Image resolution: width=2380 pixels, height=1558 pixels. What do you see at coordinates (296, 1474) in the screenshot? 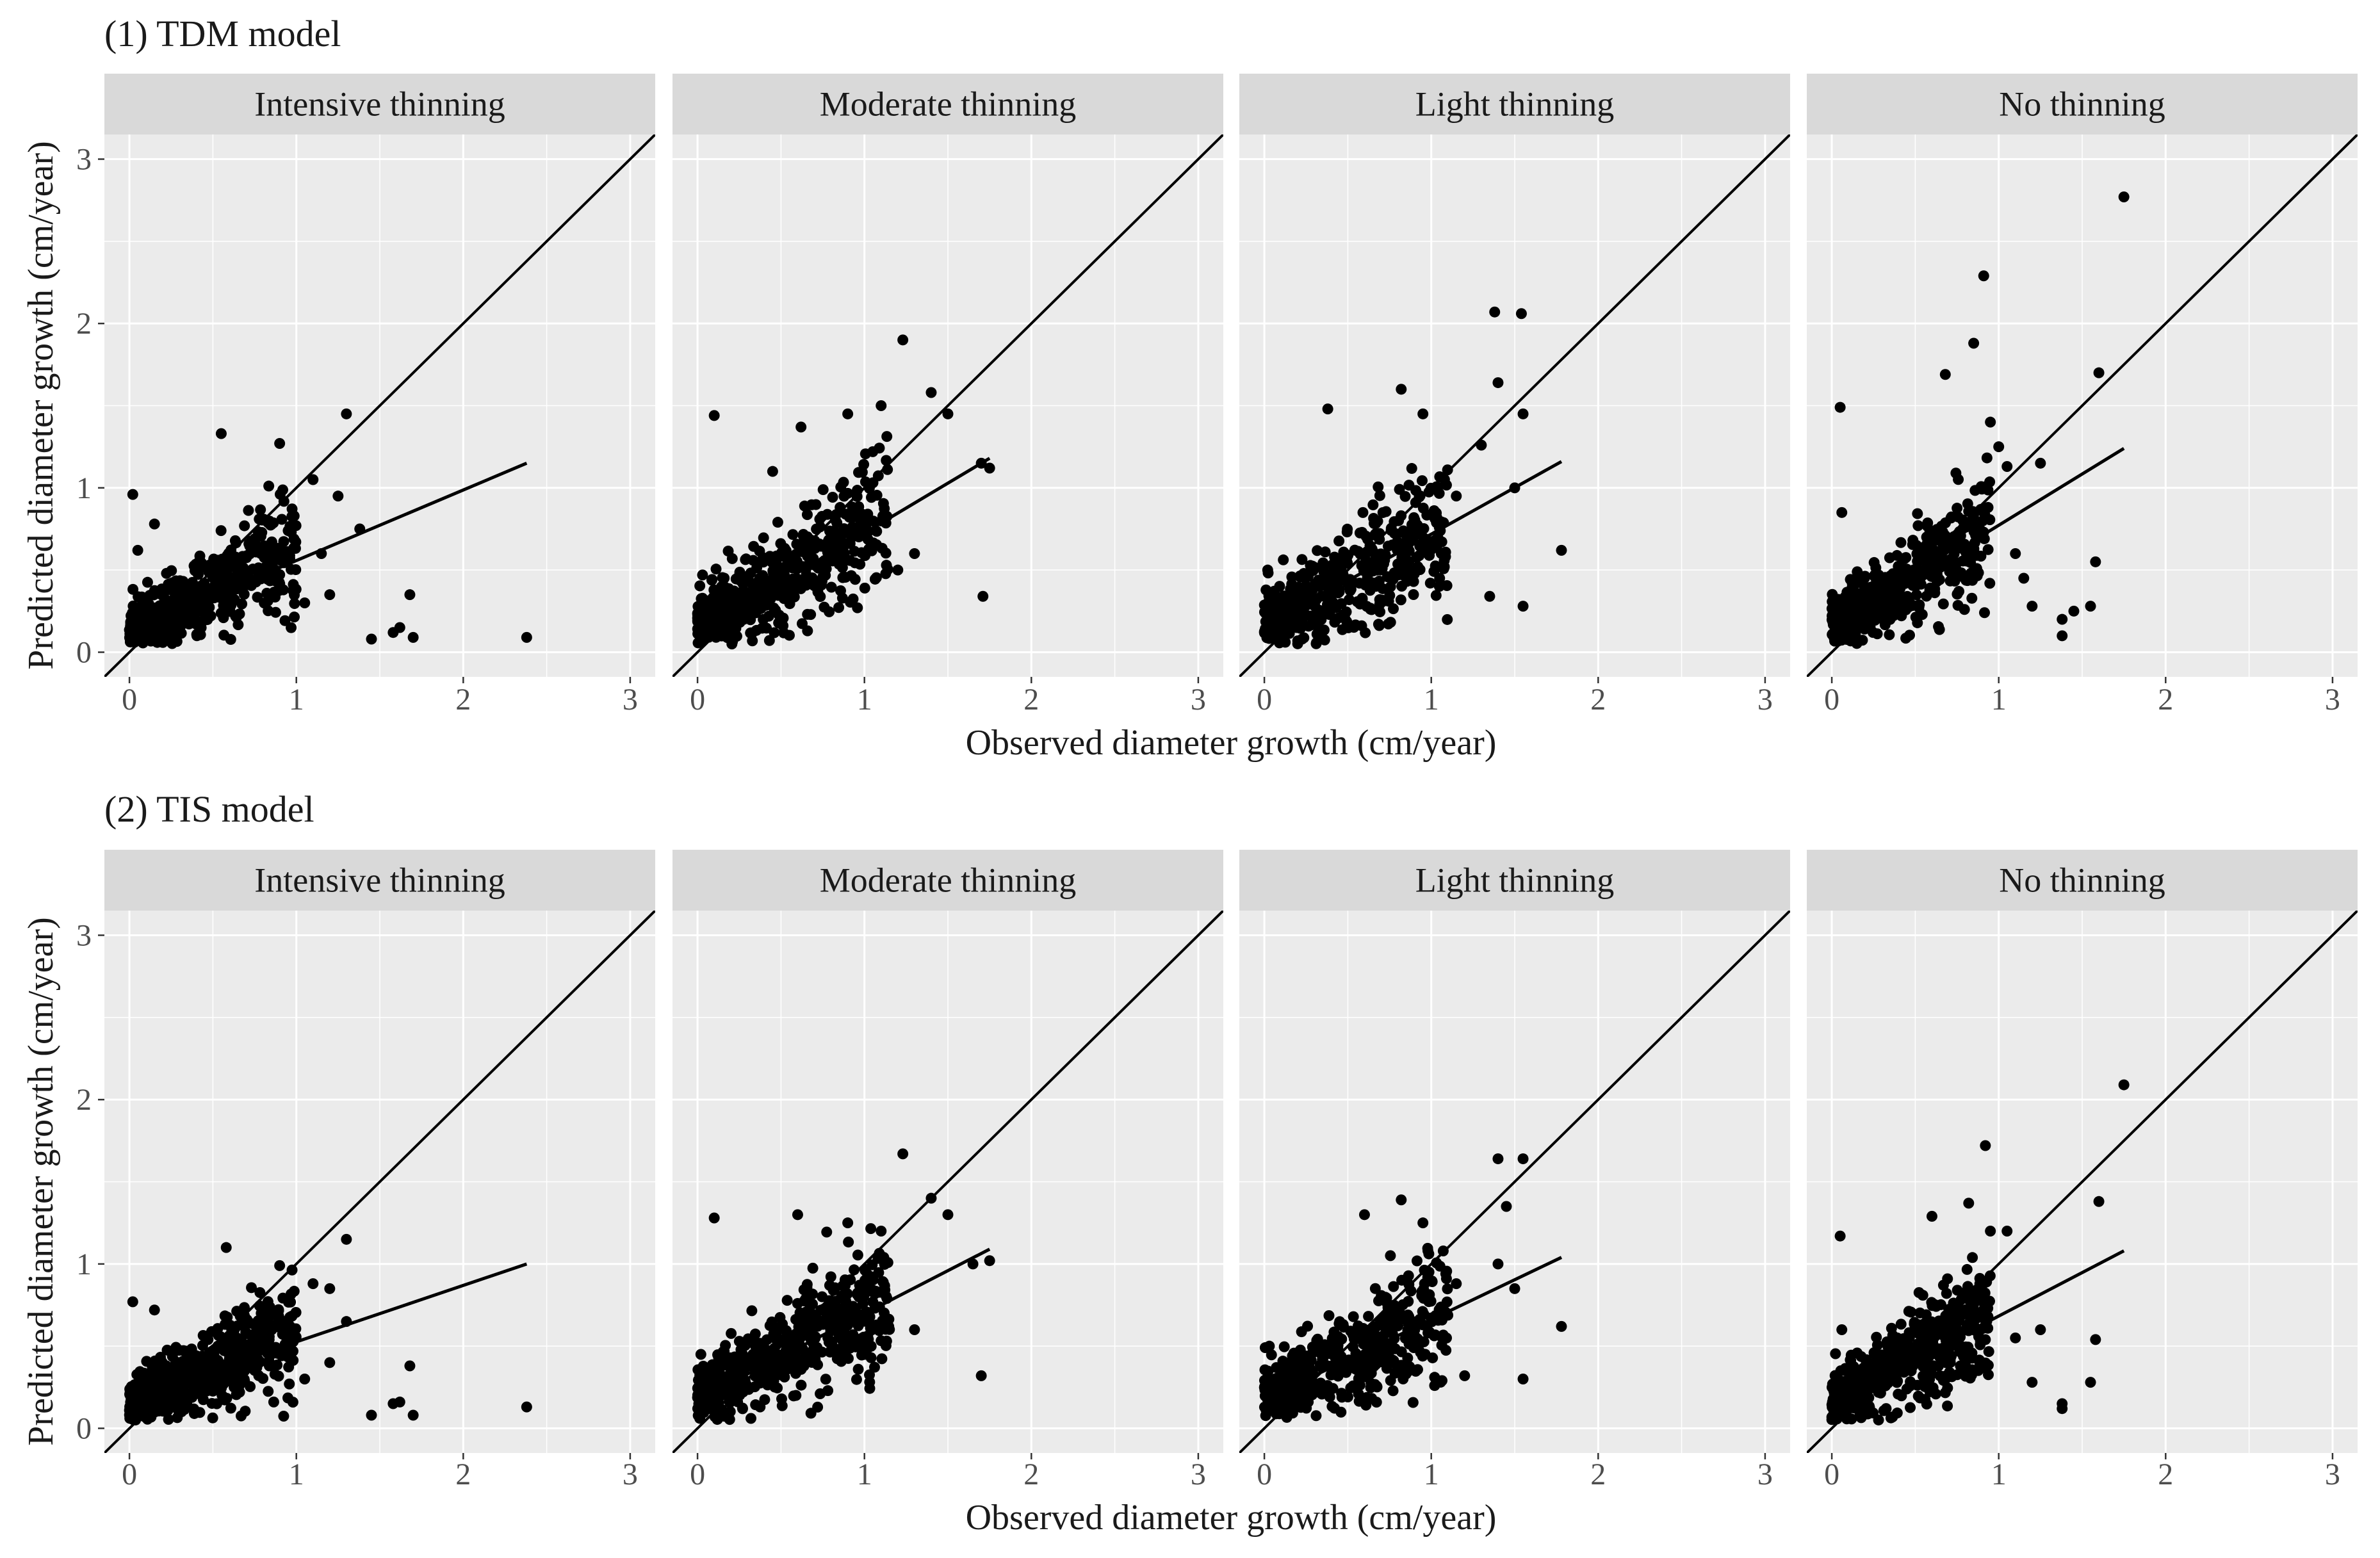
I see `x-tick-label: 1` at bounding box center [296, 1474].